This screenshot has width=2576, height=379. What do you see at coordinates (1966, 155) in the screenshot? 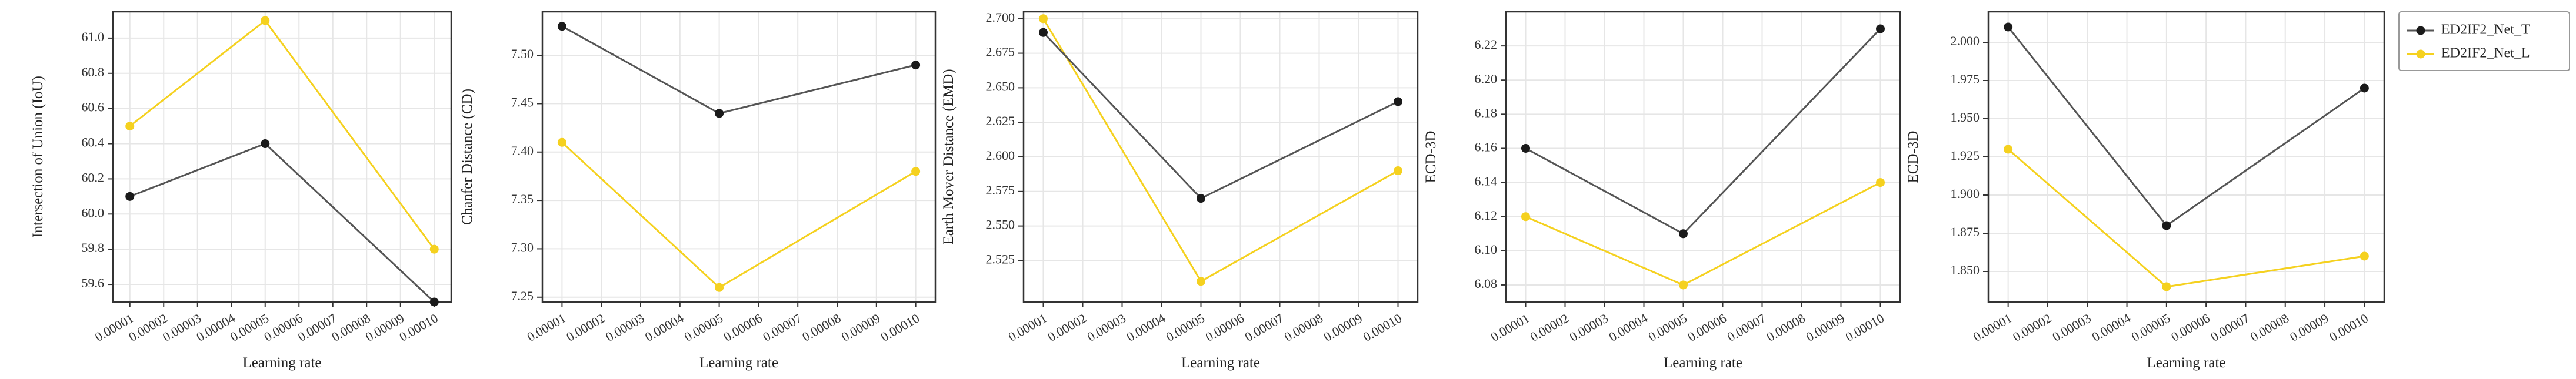
I see `y-tick-label: 1.925` at bounding box center [1966, 155].